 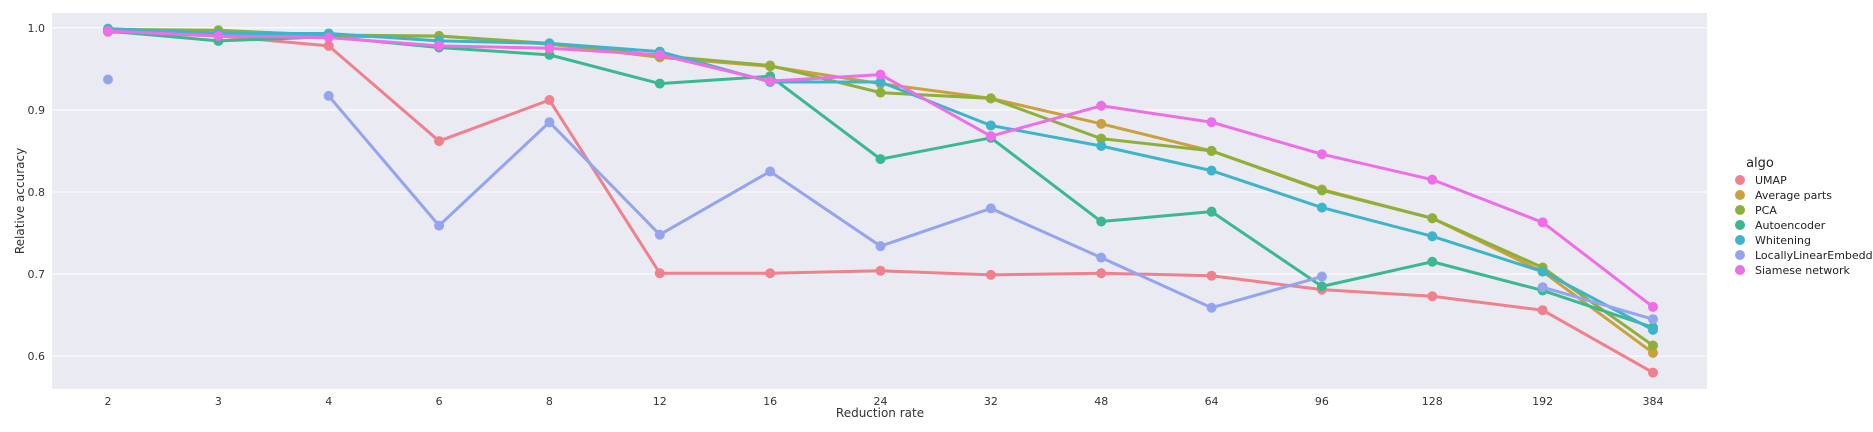 I want to click on x-tick-label: 2, so click(x=108, y=401).